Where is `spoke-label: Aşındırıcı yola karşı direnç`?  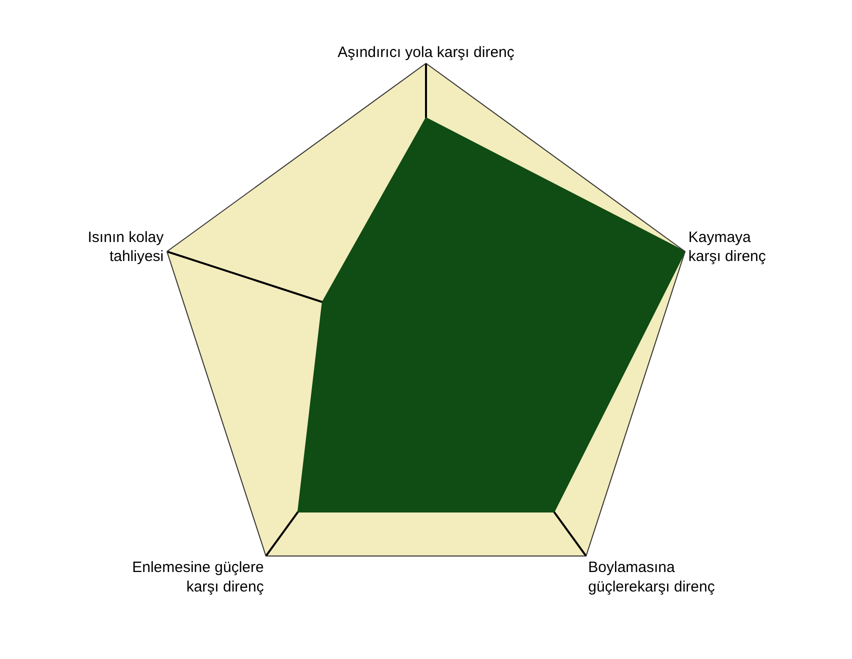
spoke-label: Aşındırıcı yola karşı direnç is located at coordinates (426, 52).